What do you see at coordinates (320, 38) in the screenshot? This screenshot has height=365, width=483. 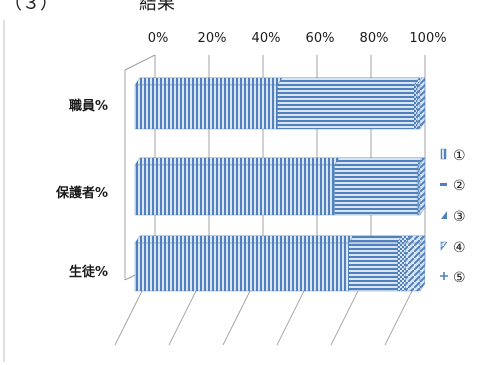 I see `x-tick-label: 60%` at bounding box center [320, 38].